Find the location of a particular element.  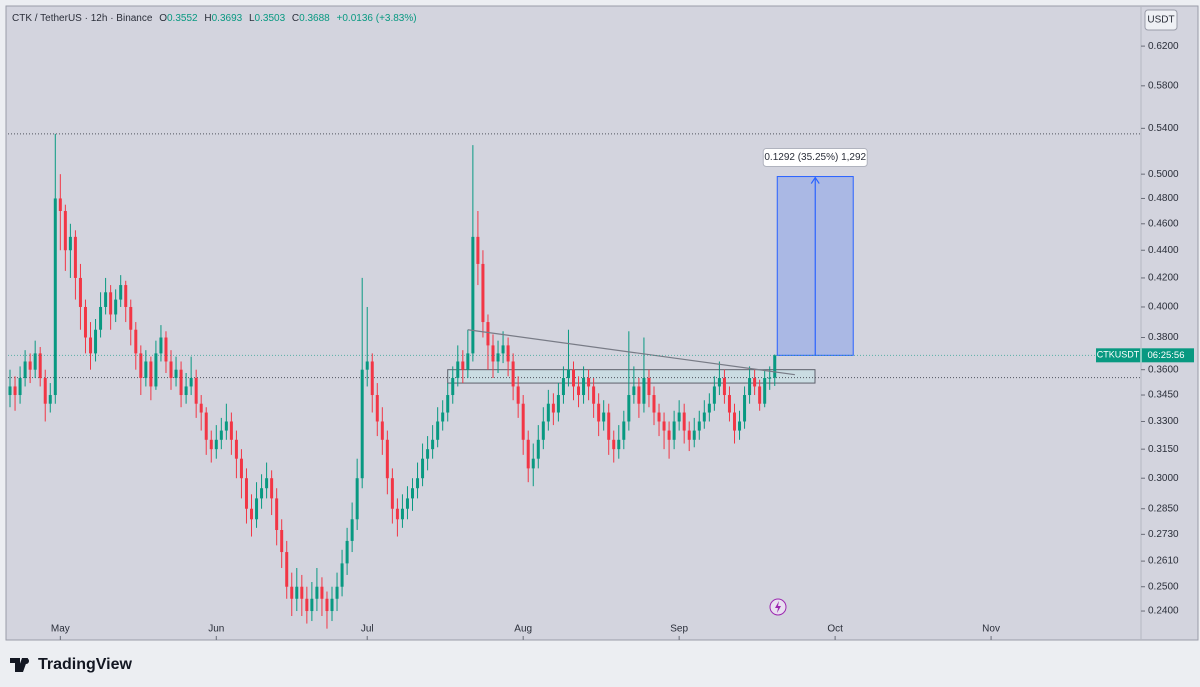

field-value: 0.3688 is located at coordinates (314, 18).